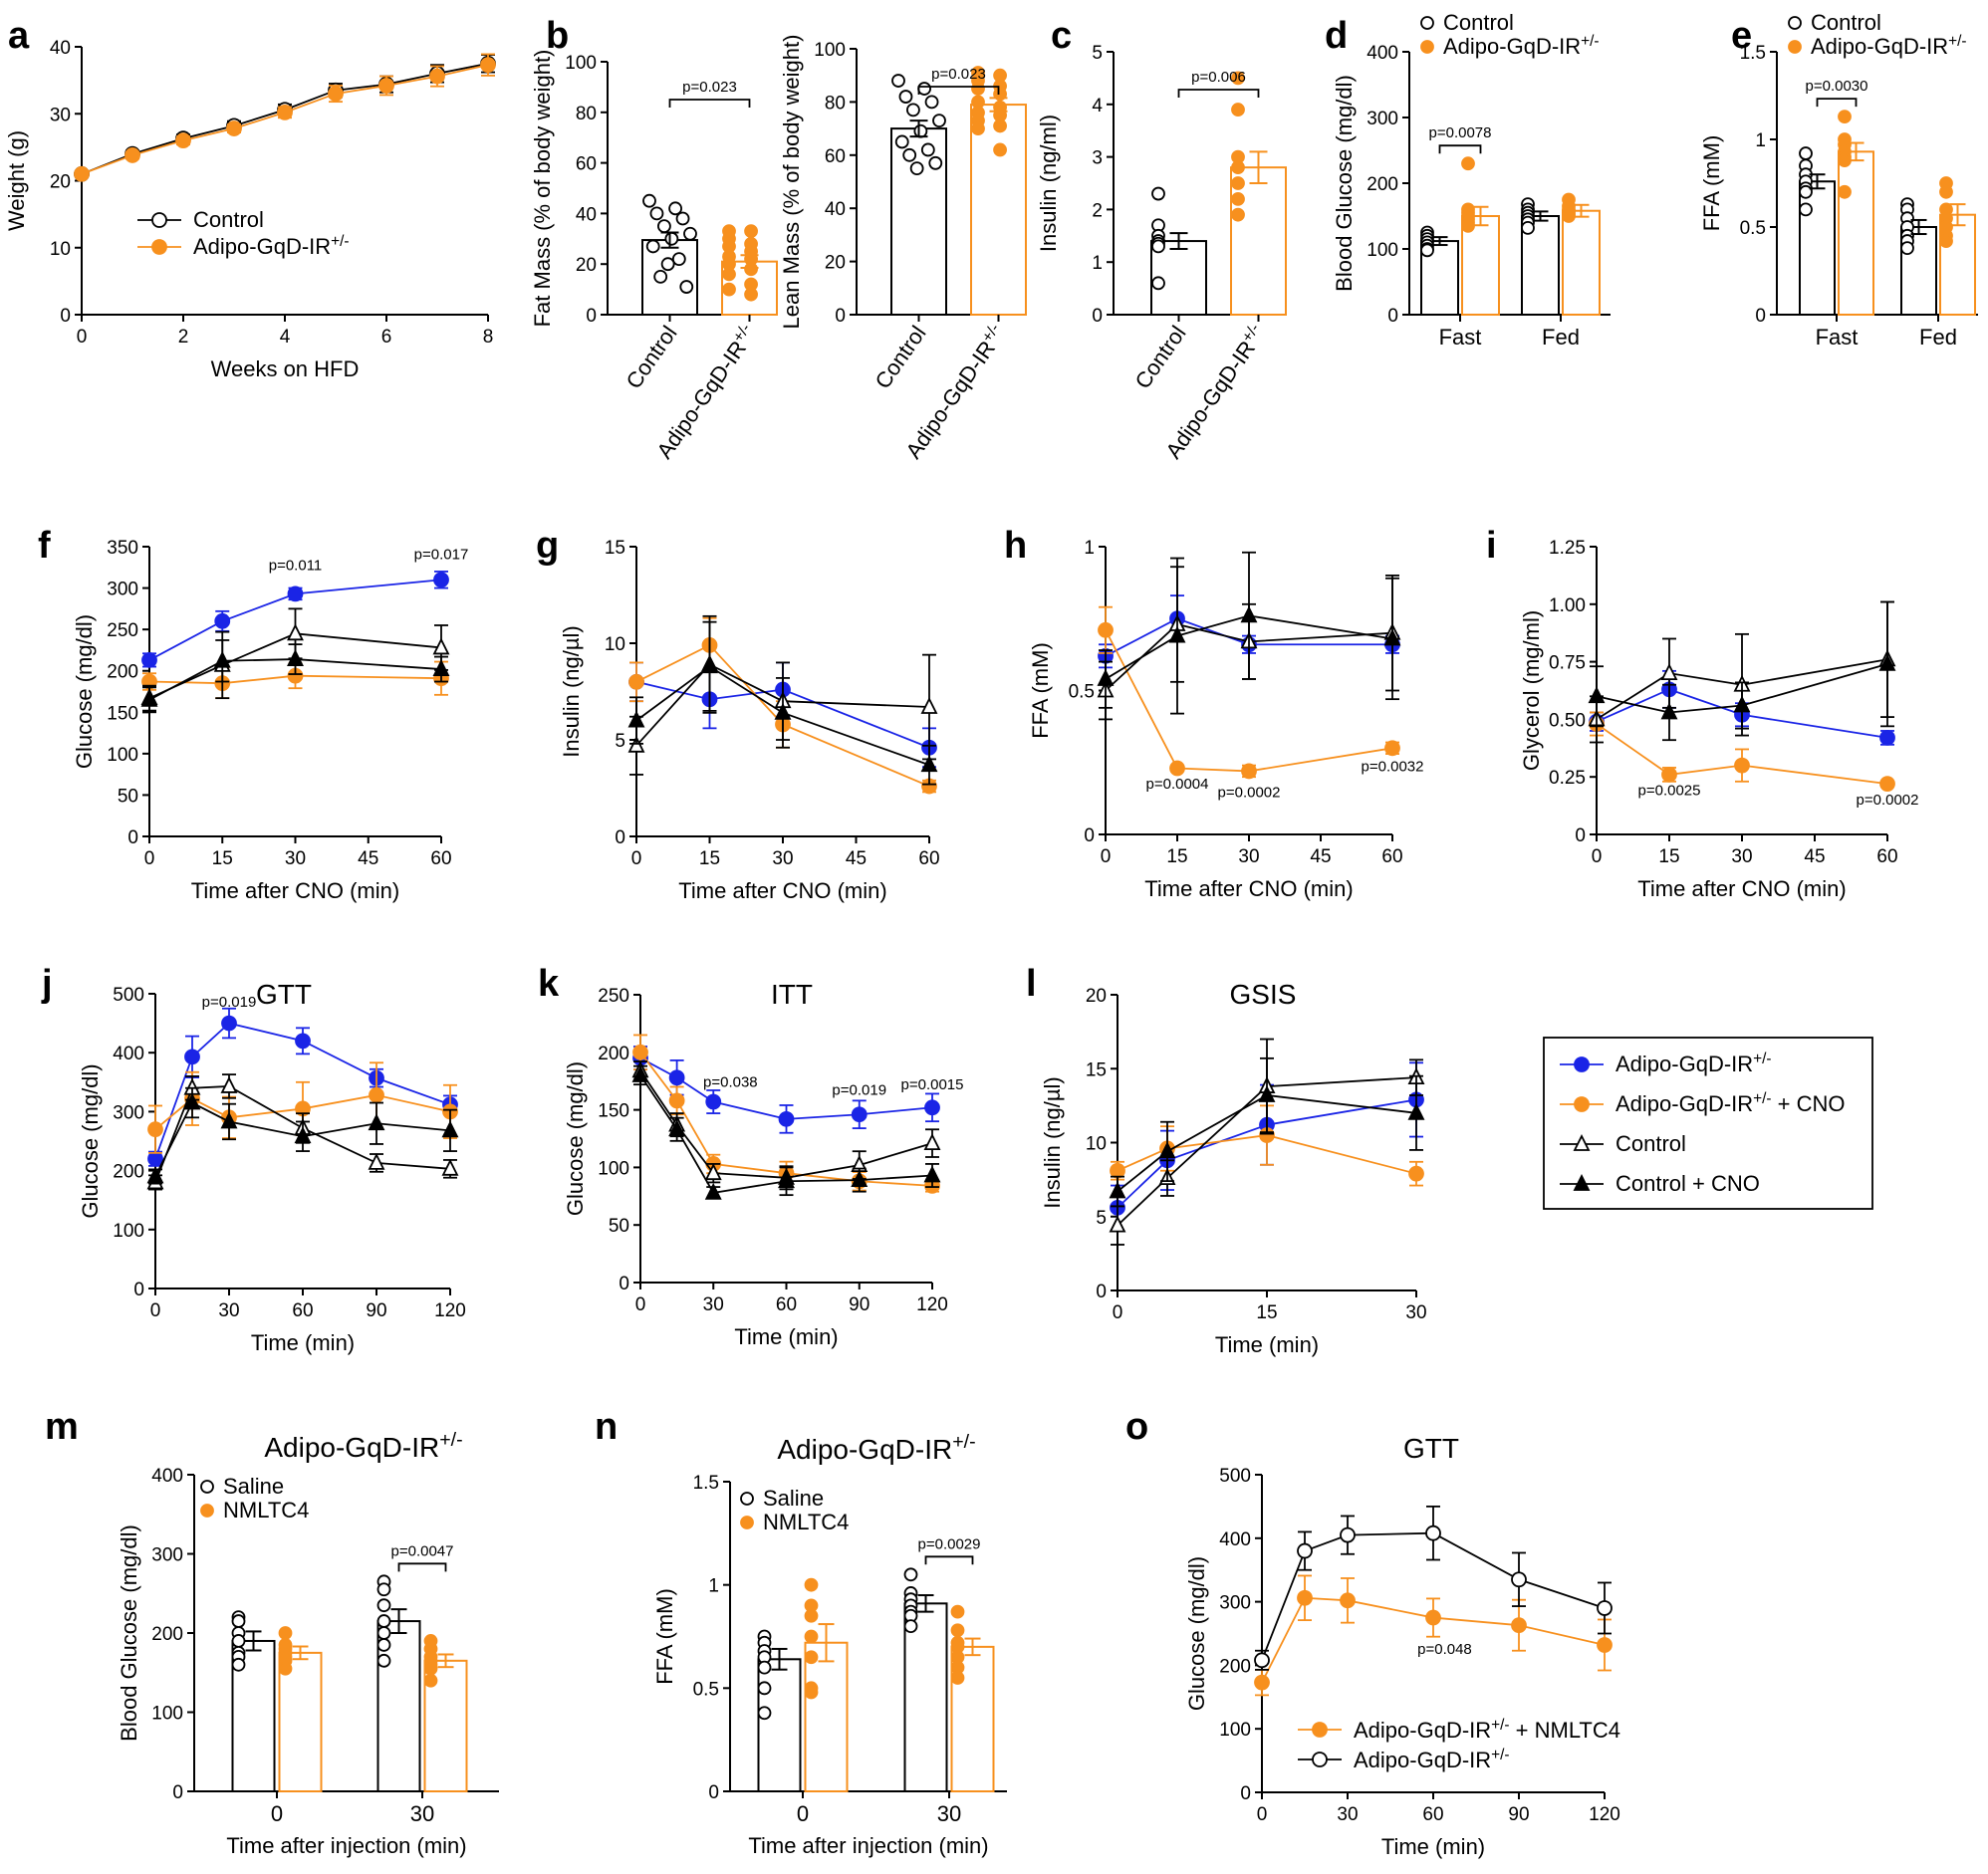 This screenshot has height=1874, width=1988. What do you see at coordinates (1445, 1650) in the screenshot?
I see `p-value-label: p=0.048` at bounding box center [1445, 1650].